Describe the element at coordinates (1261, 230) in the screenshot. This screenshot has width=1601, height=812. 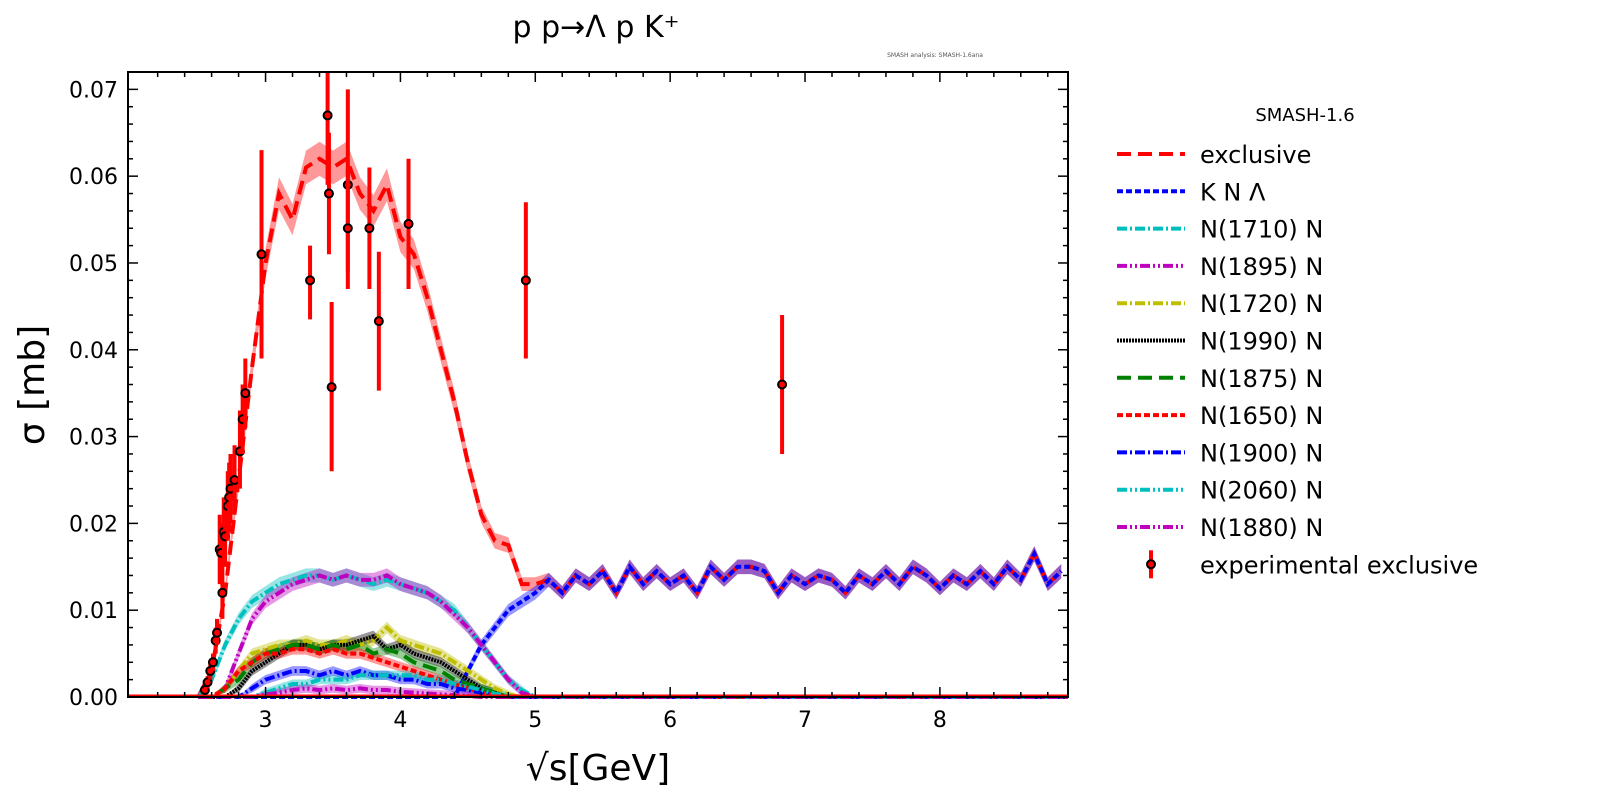
I see `legend-label: N(1710) N` at that location.